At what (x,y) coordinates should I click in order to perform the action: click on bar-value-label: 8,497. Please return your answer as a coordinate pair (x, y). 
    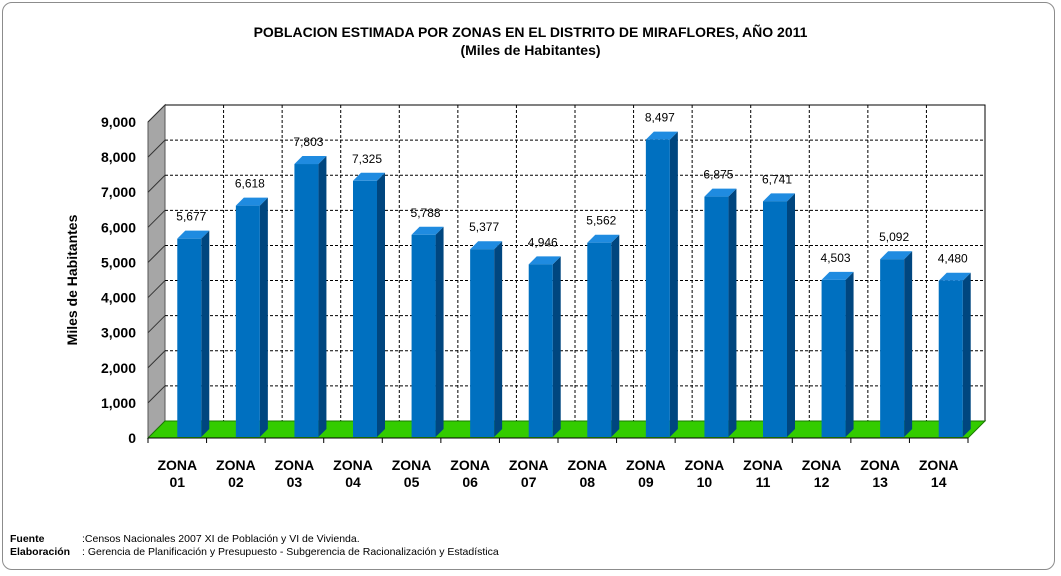
    Looking at the image, I should click on (660, 118).